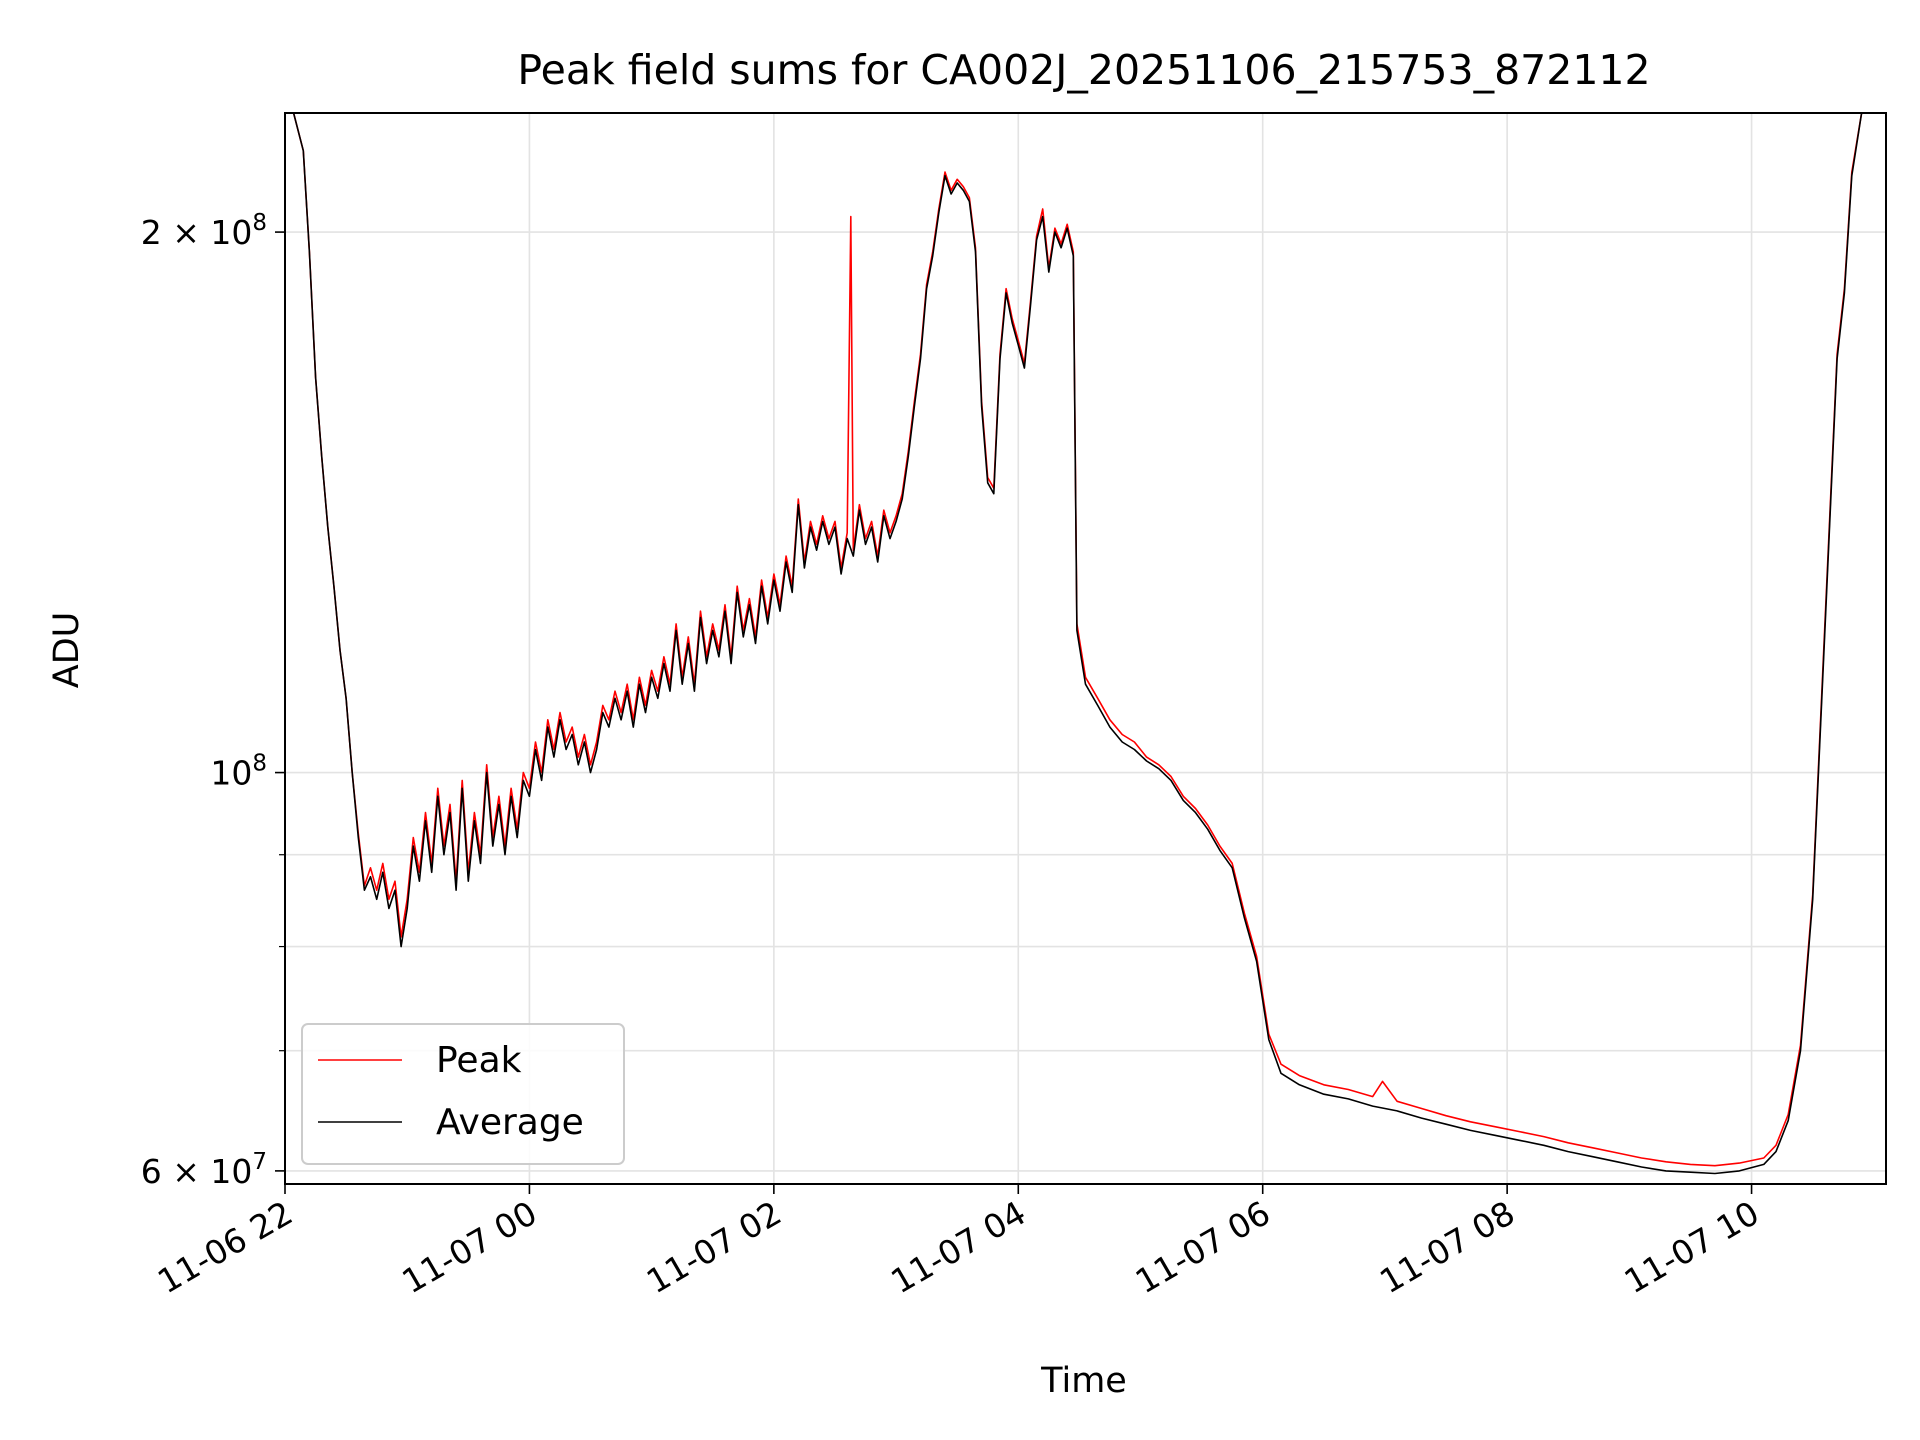 Image resolution: width=1920 pixels, height=1440 pixels. I want to click on legend-peak-label: Peak, so click(479, 1060).